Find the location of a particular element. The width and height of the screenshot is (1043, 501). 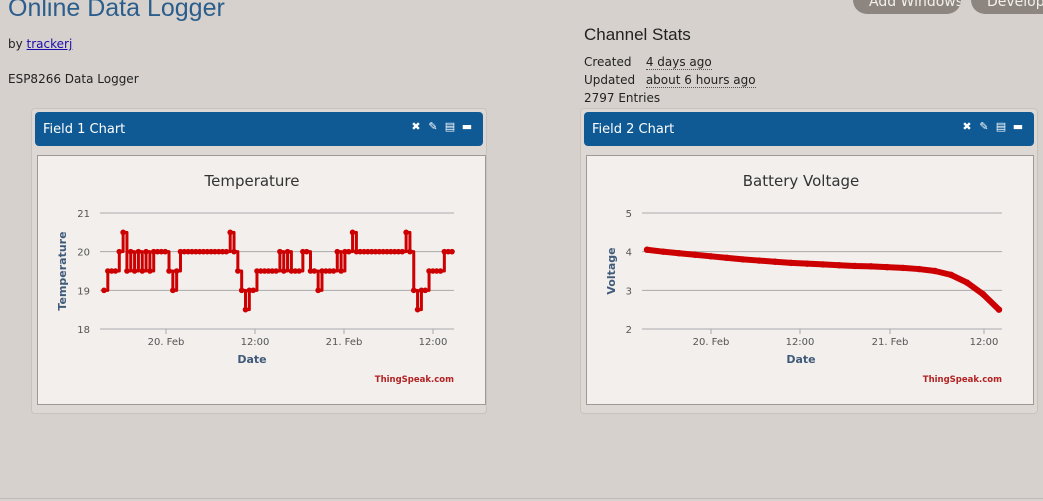

created-label: Created is located at coordinates (608, 62).